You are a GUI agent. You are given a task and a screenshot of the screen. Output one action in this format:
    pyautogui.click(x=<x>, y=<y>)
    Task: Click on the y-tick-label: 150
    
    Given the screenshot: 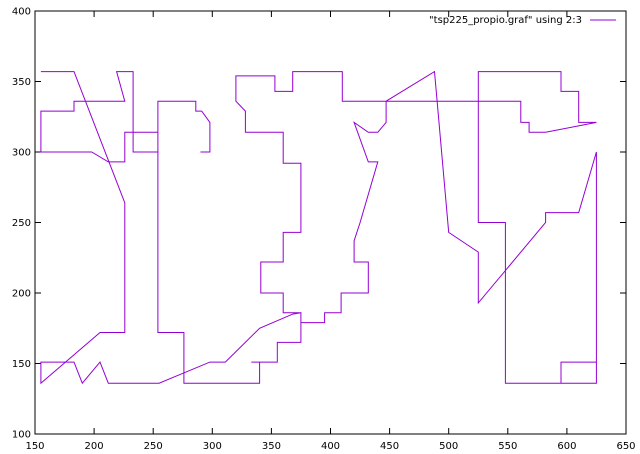 What is the action you would take?
    pyautogui.click(x=21, y=364)
    